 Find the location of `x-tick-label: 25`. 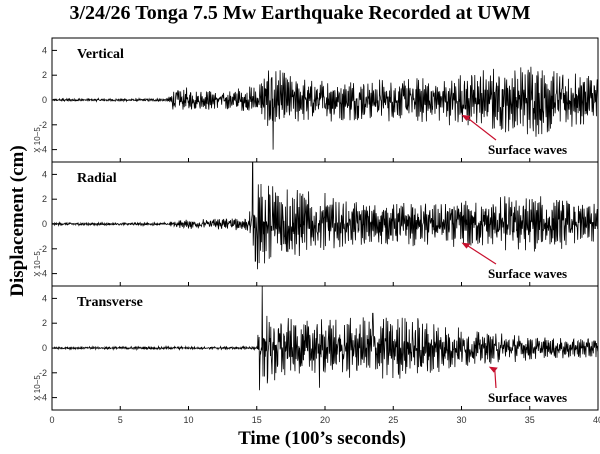

x-tick-label: 25 is located at coordinates (393, 420).